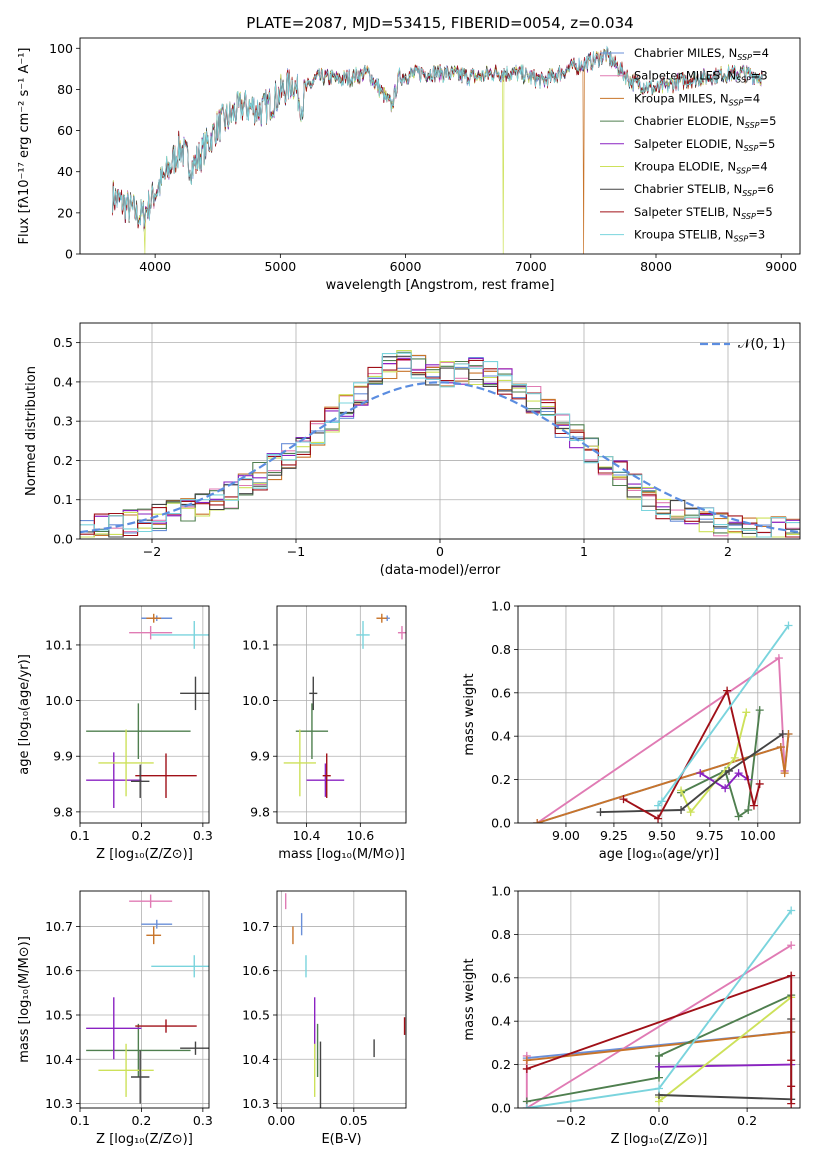  Describe the element at coordinates (701, 168) in the screenshot. I see `legend-label: Kroupa ELODIE, NSSP=4` at that location.